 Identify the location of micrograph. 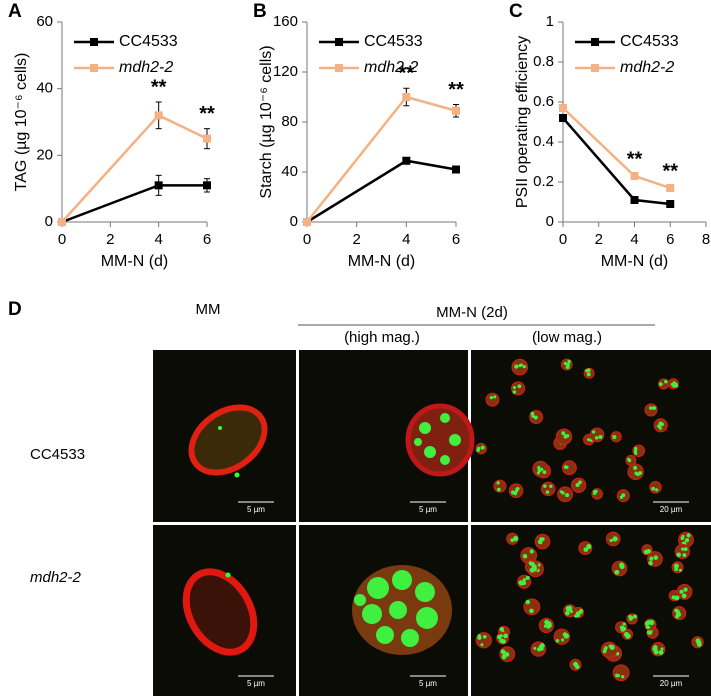
(591, 610).